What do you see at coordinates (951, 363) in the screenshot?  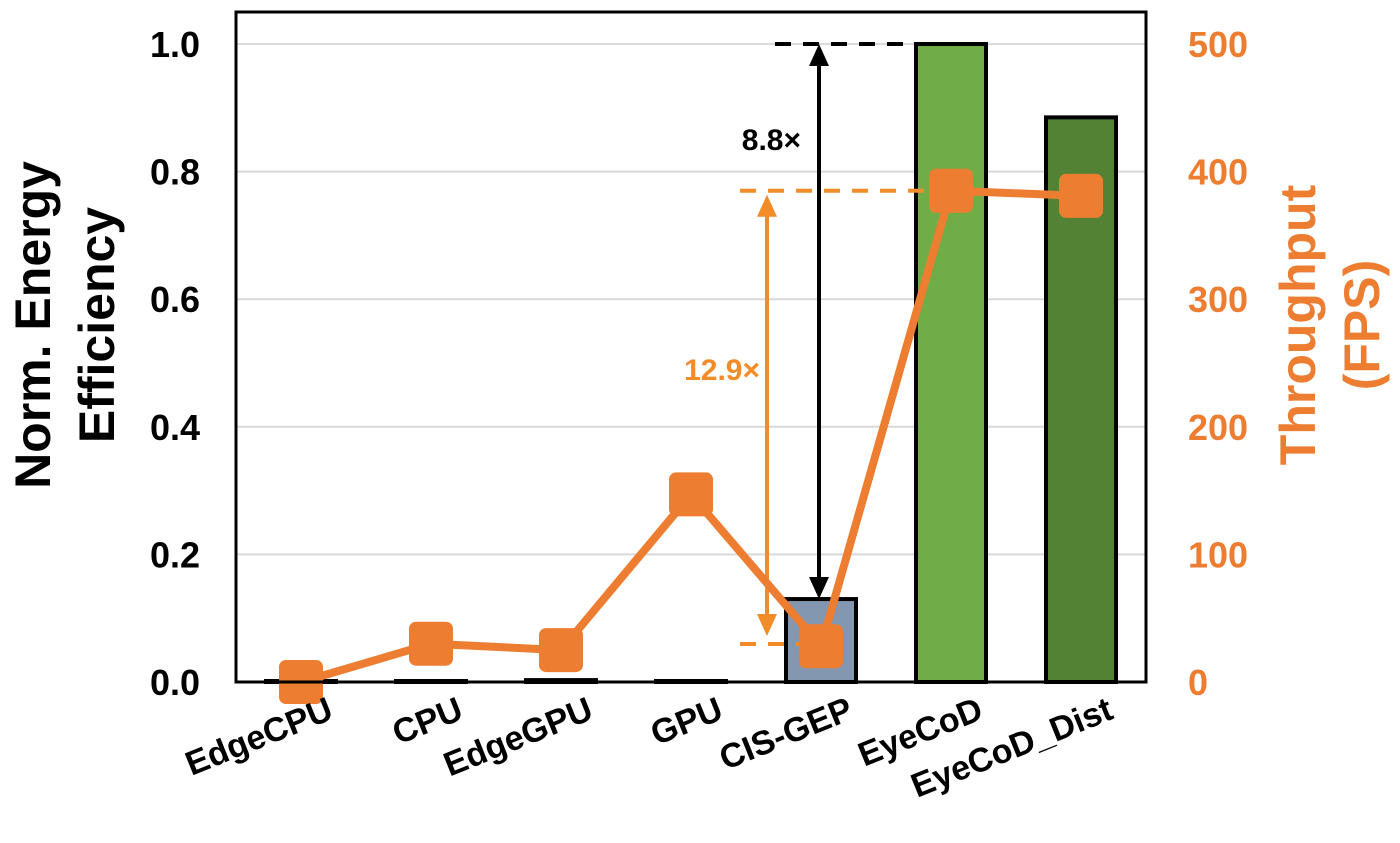 I see `bar-EyeCoD` at bounding box center [951, 363].